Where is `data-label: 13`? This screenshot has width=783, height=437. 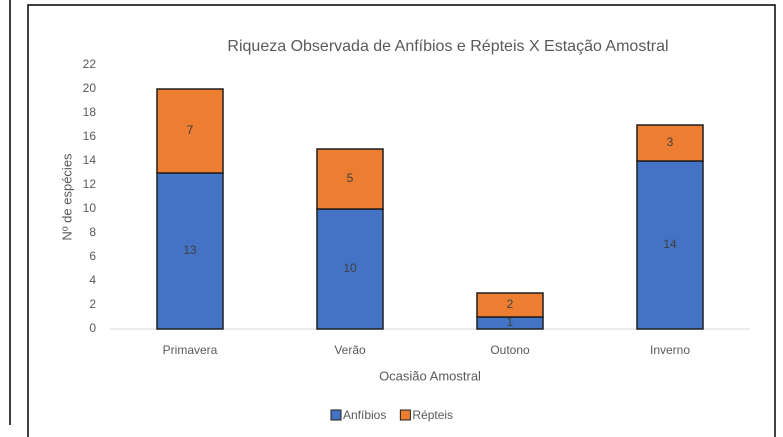
data-label: 13 is located at coordinates (190, 250).